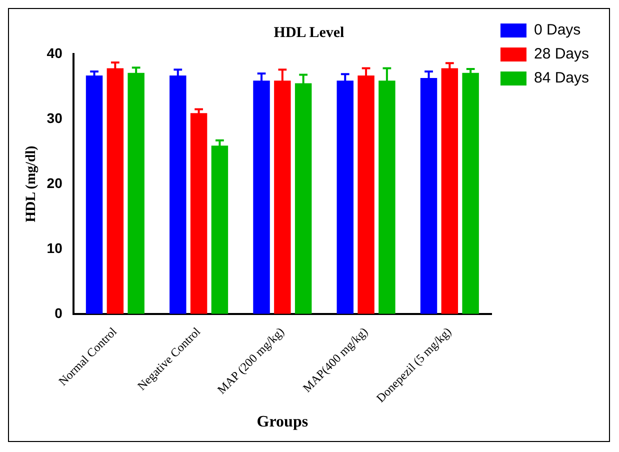 The image size is (619, 452). Describe the element at coordinates (282, 422) in the screenshot. I see `x-axis-title: Groups` at that location.